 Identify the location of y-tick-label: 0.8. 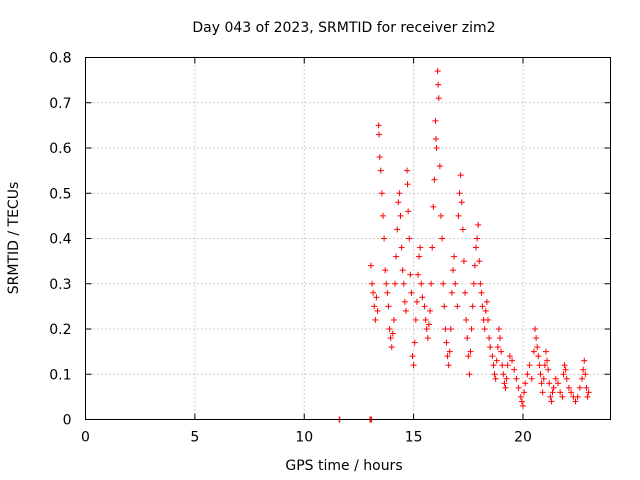
(60, 59).